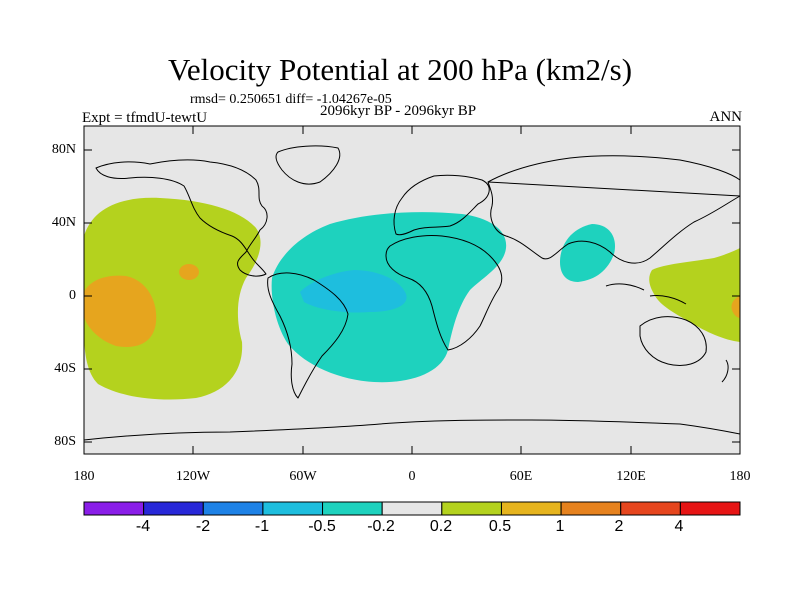  I want to click on pos-region-west-pacific, so click(694, 295).